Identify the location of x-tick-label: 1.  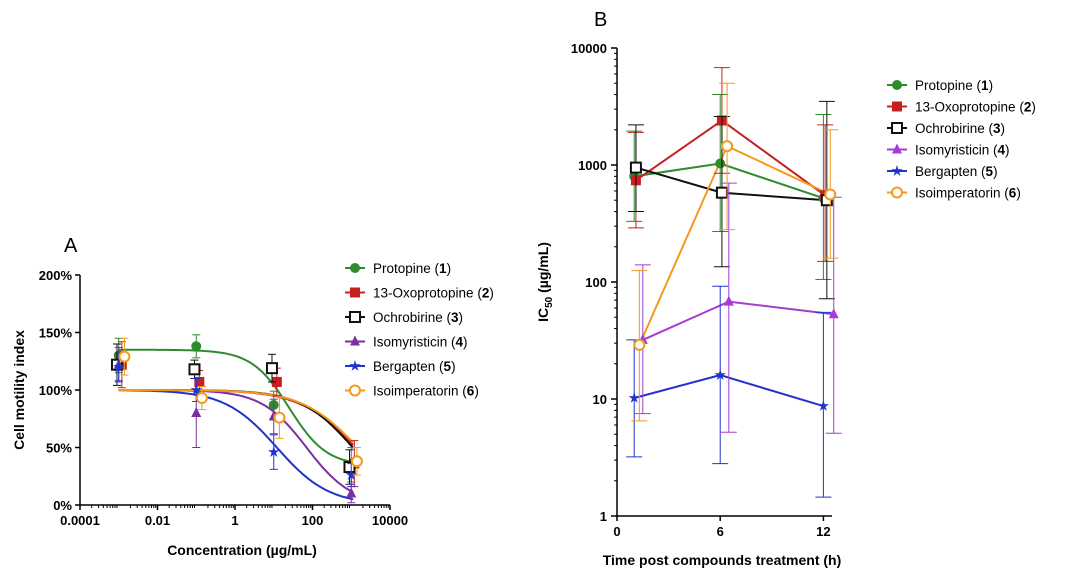
(234, 520).